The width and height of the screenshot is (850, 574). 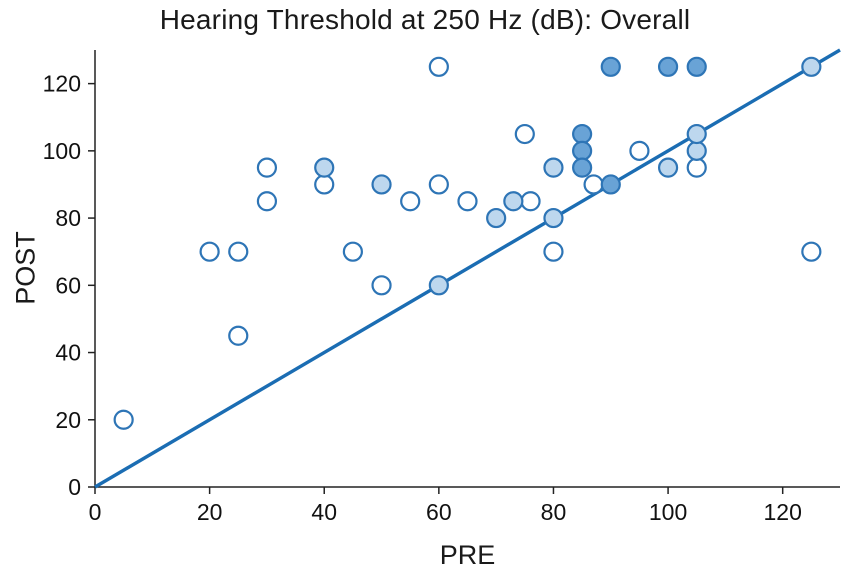 What do you see at coordinates (324, 512) in the screenshot?
I see `x-tick-label: 40` at bounding box center [324, 512].